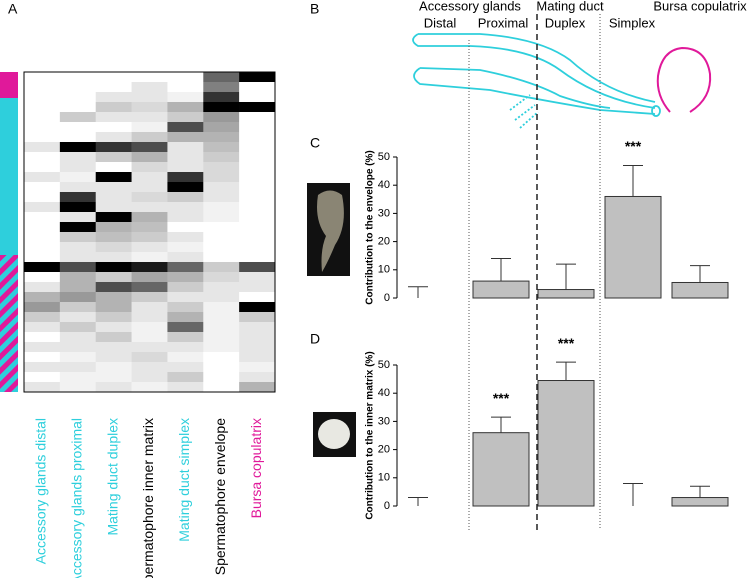 The width and height of the screenshot is (755, 578). I want to click on section-label: Proximal, so click(503, 22).